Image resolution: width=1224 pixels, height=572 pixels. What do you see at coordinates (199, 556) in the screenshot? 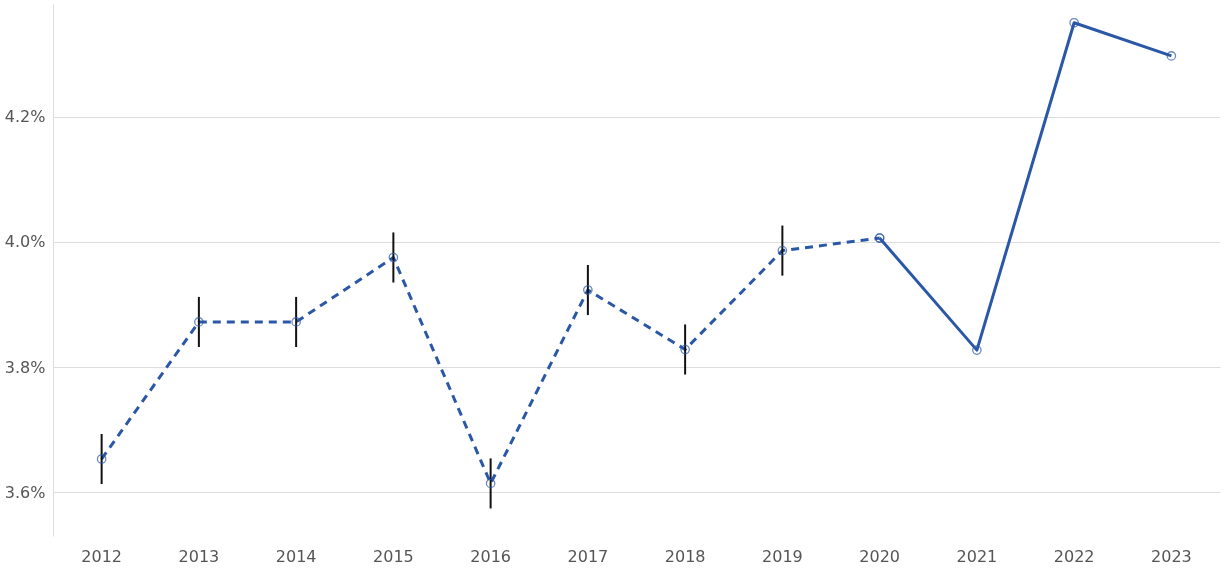
I see `x-tick-label: 2013` at bounding box center [199, 556].